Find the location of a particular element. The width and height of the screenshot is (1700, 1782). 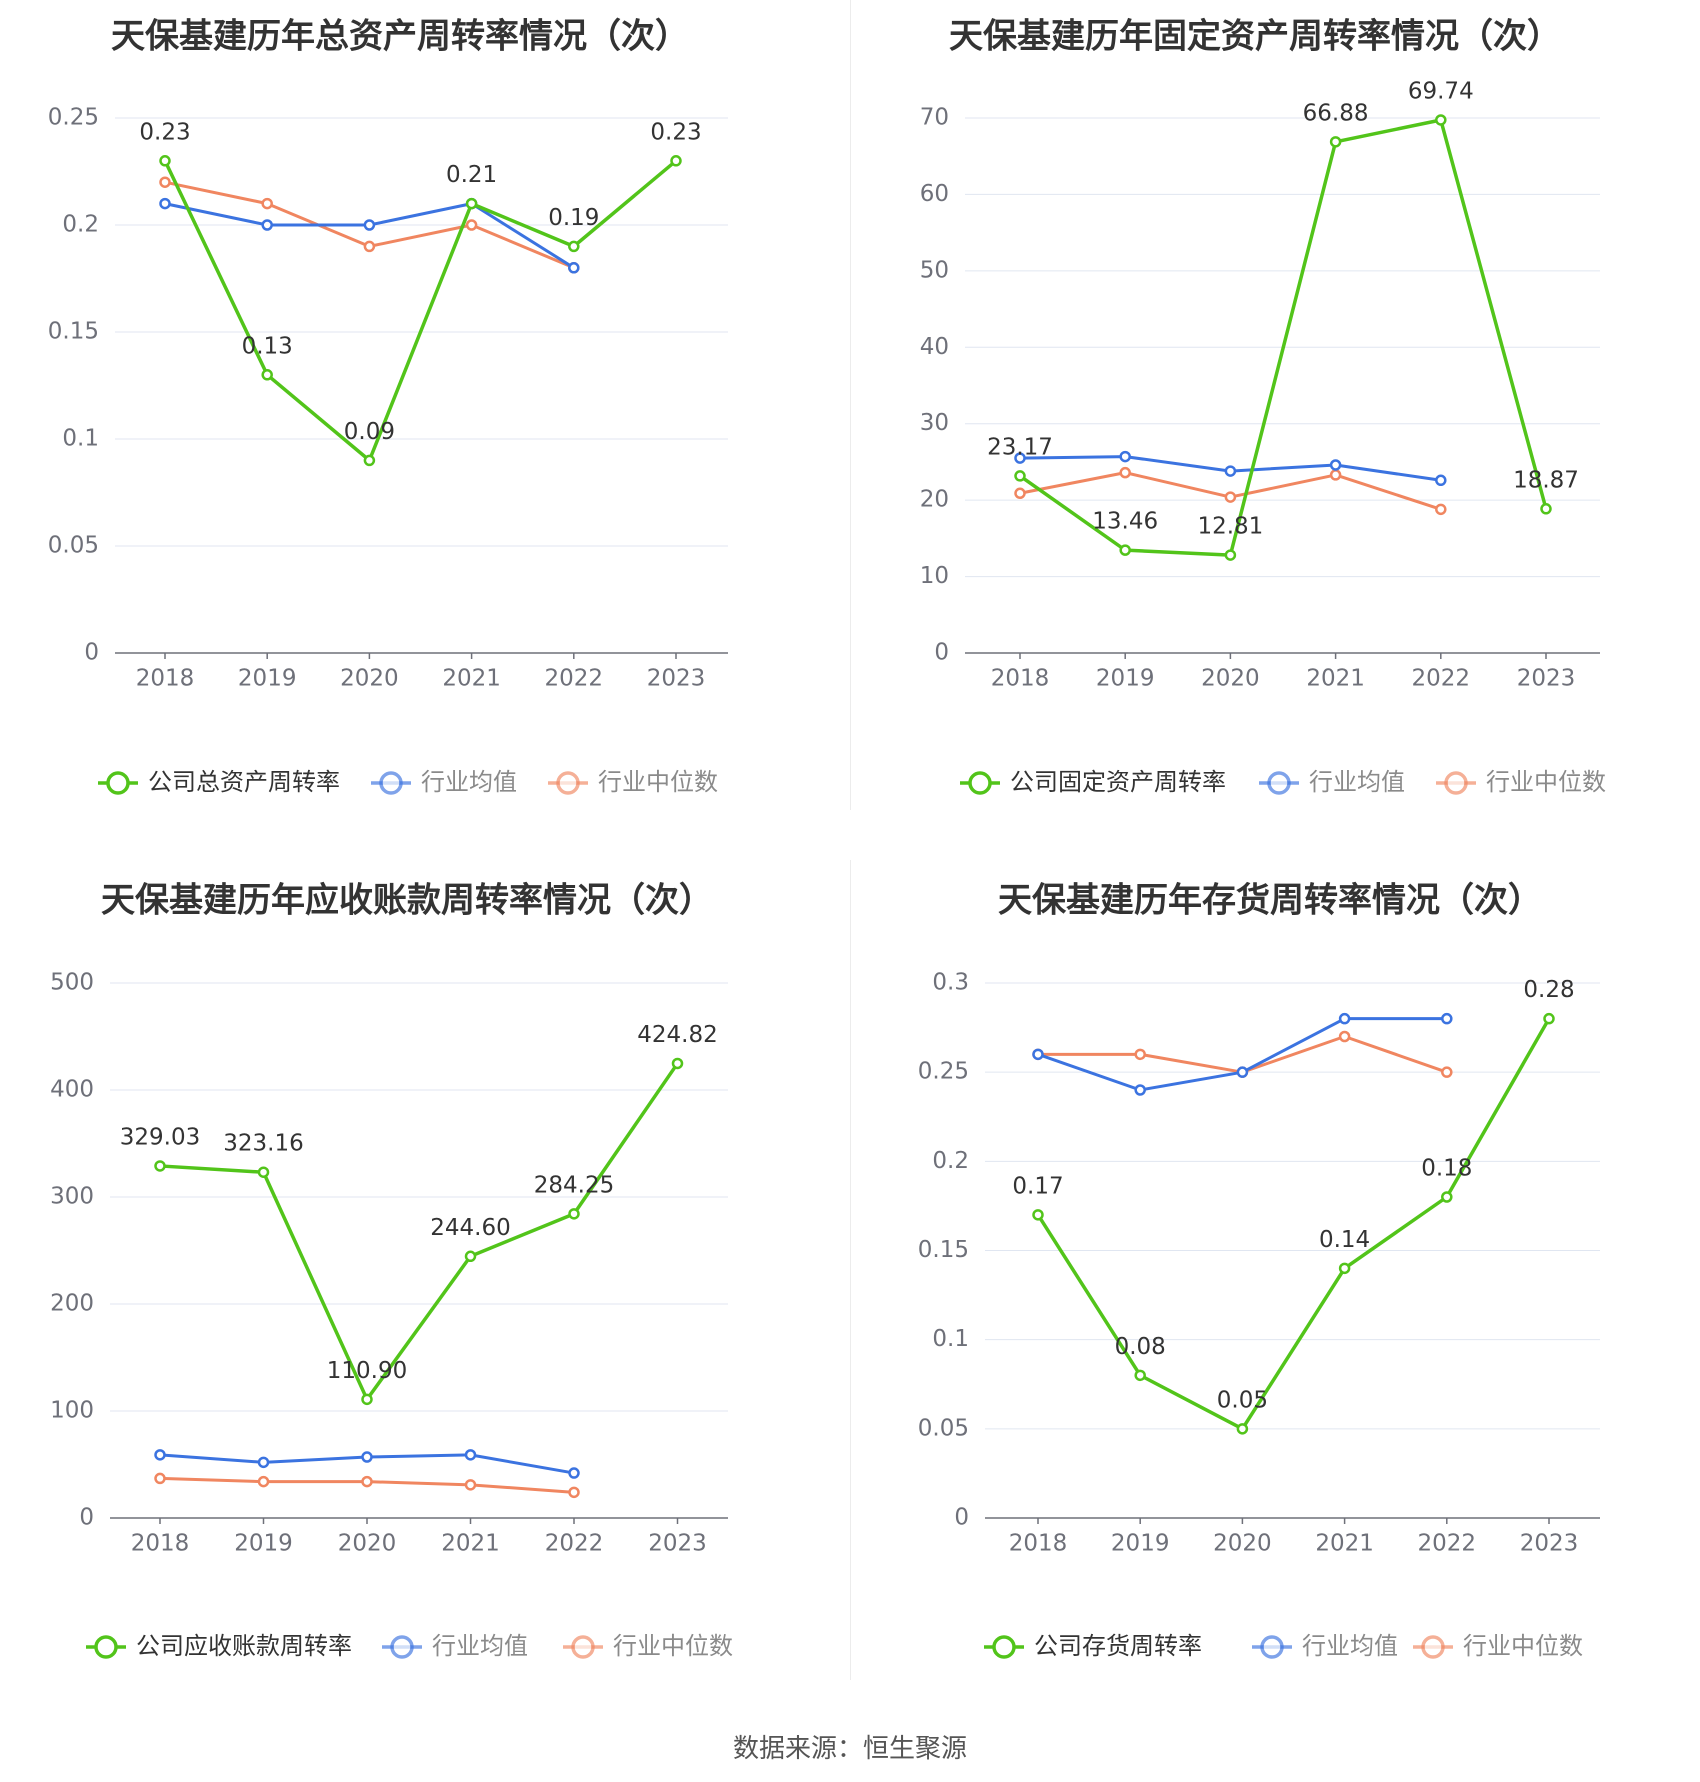

series-line-industry-avg is located at coordinates (369, 236).